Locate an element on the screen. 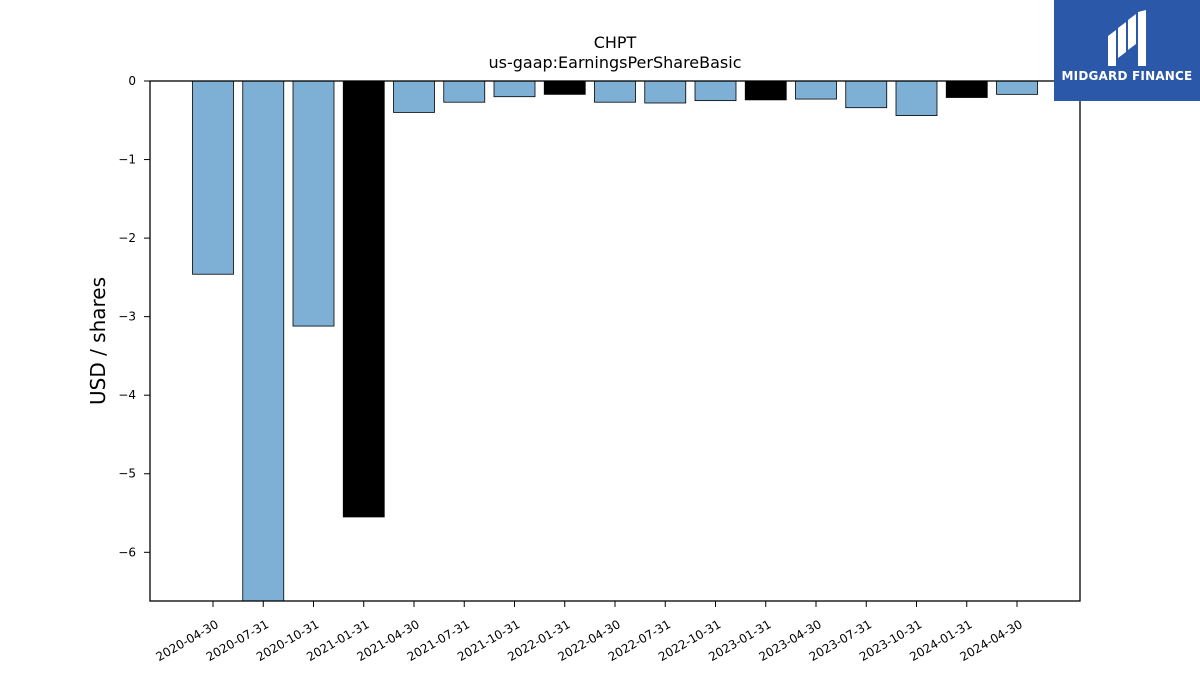 The image size is (1200, 675). midgard-logo-icon is located at coordinates (1127, 38).